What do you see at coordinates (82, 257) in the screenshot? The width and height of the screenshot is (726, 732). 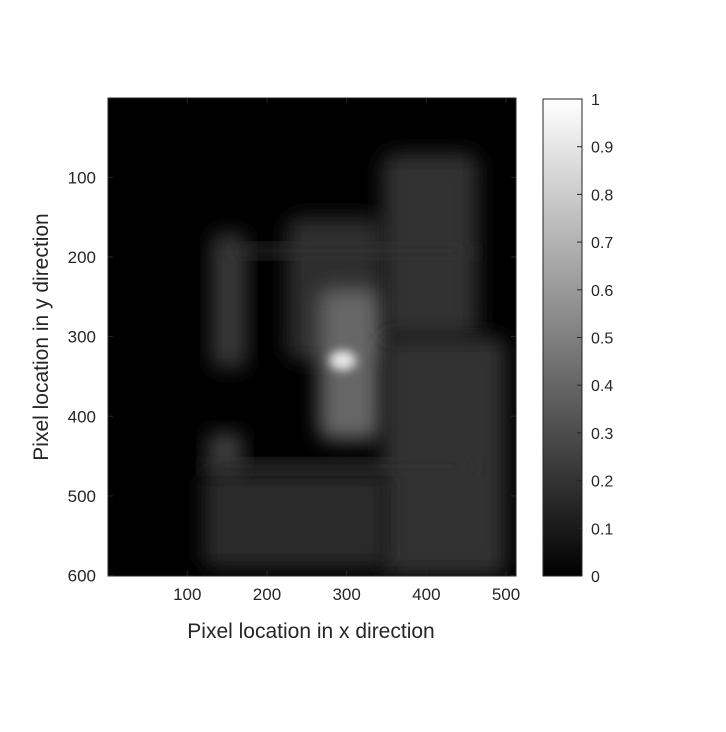 I see `y-tick-label: 200` at bounding box center [82, 257].